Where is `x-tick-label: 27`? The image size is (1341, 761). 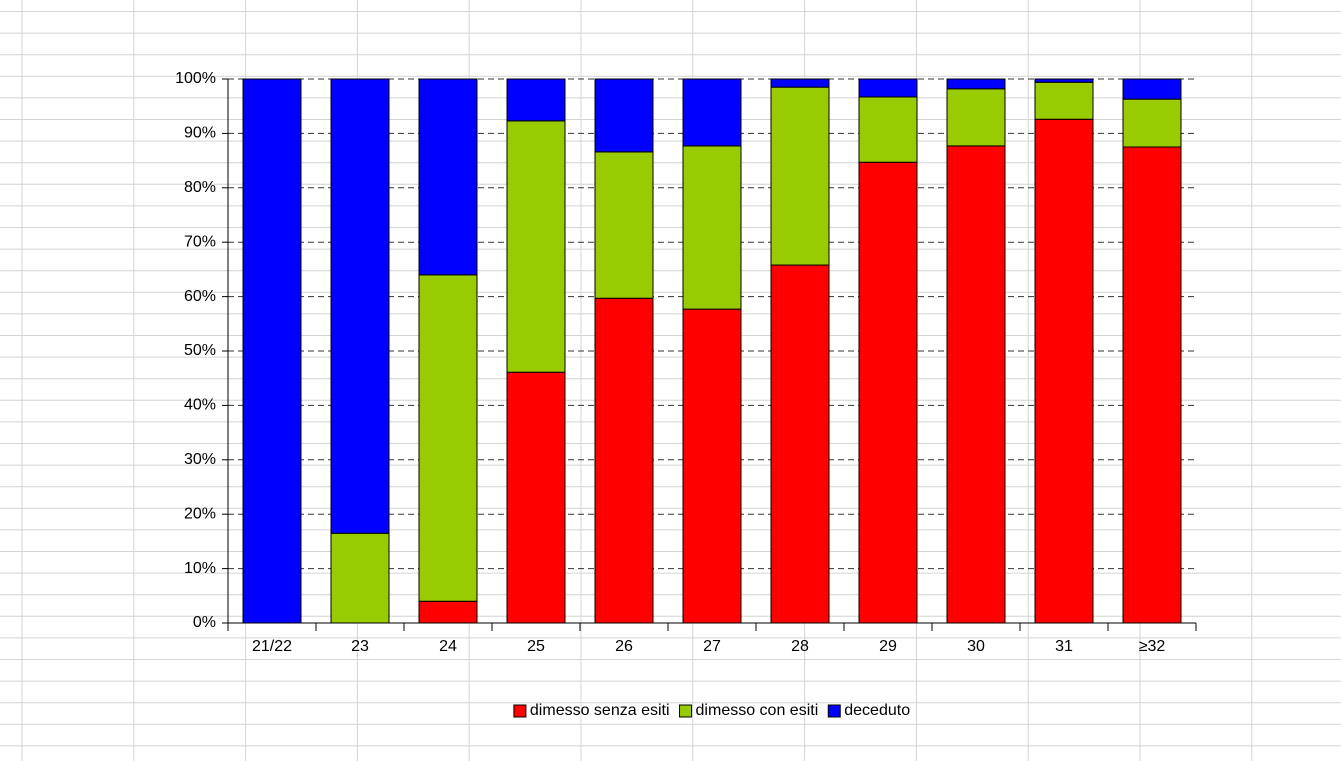 x-tick-label: 27 is located at coordinates (712, 646).